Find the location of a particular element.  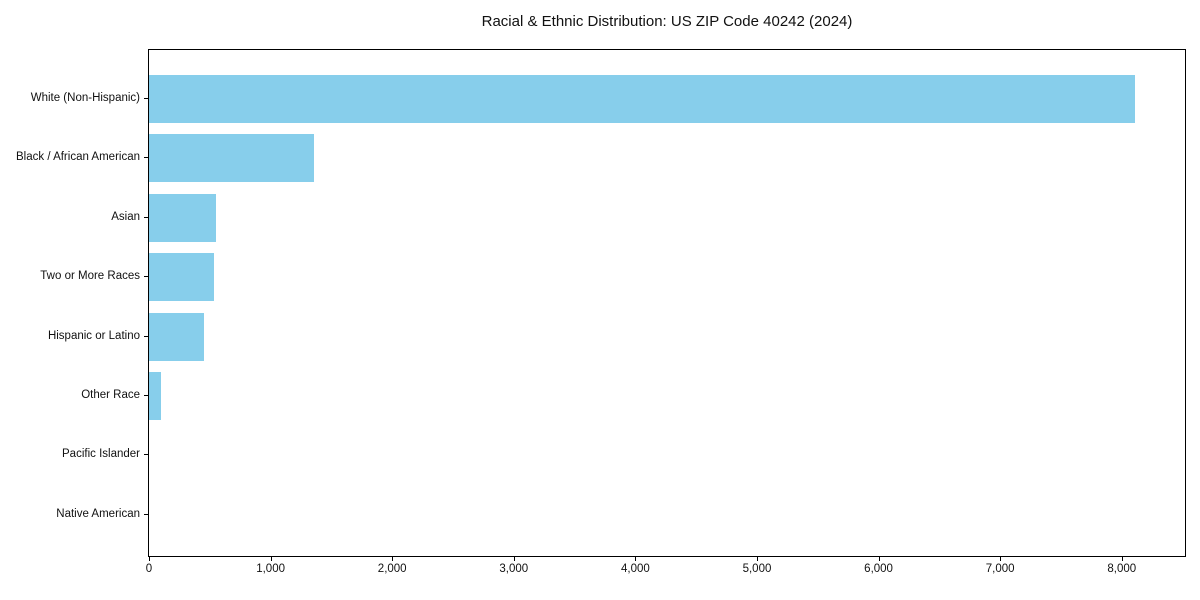

x-axis-tick-label: 6,000 is located at coordinates (878, 569).